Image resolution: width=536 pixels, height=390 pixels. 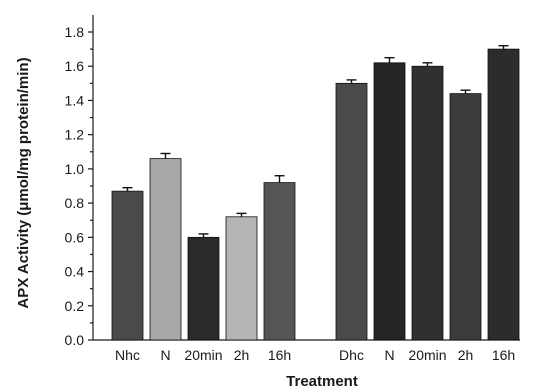 I want to click on y-tick-label: 0.0, so click(x=75, y=340).